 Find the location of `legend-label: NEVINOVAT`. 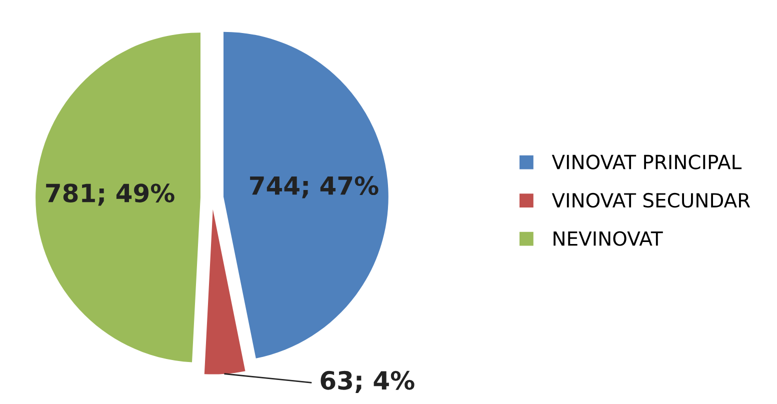

legend-label: NEVINOVAT is located at coordinates (608, 238).